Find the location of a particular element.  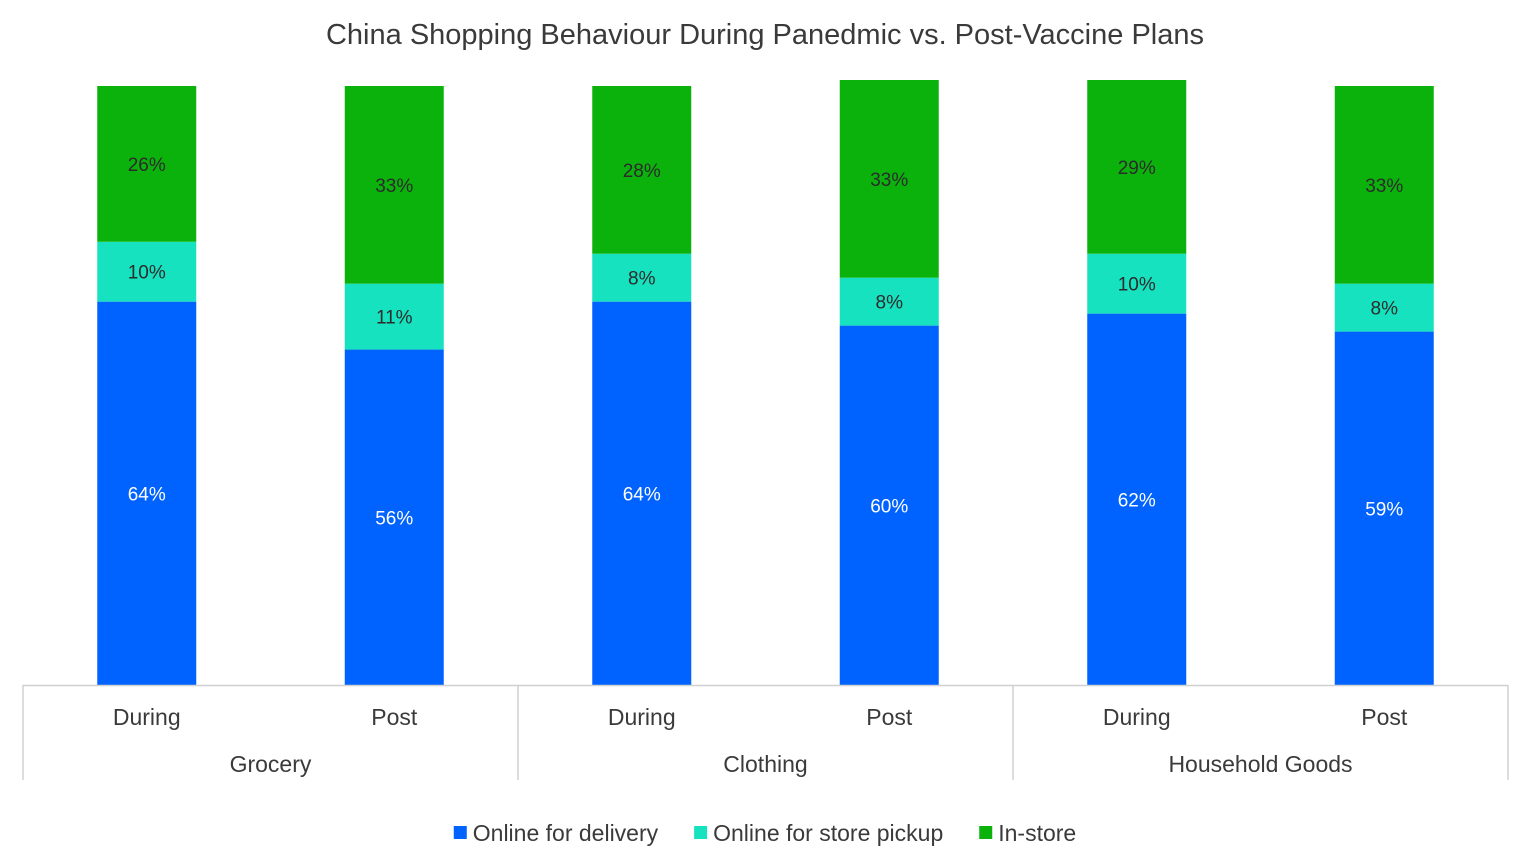

data-label: 59% is located at coordinates (1384, 509).